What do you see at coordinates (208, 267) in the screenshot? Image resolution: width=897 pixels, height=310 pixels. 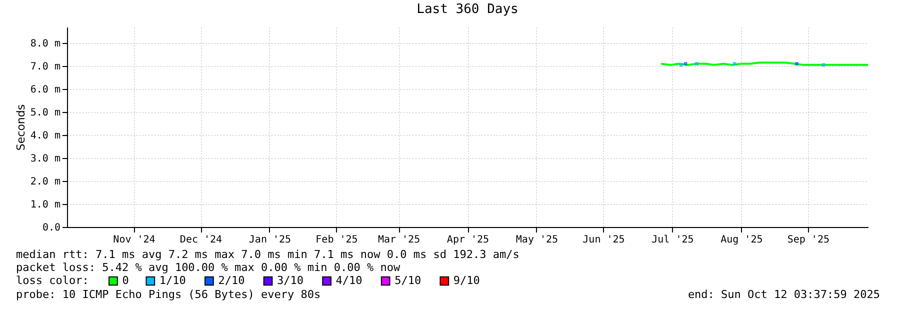 I see `text: packet loss: 5.42 % avg 100.00 % max 0.00 % min 0.00 % now` at bounding box center [208, 267].